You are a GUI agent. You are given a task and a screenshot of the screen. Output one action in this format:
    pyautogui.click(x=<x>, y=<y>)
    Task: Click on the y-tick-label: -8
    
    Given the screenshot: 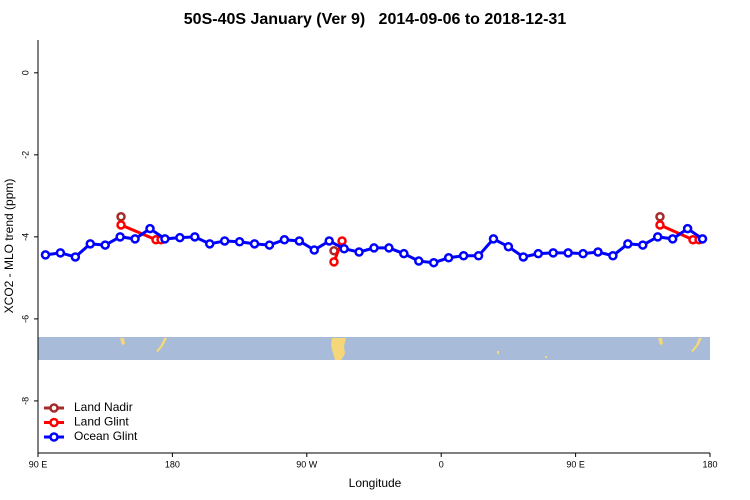 What is the action you would take?
    pyautogui.click(x=25, y=401)
    